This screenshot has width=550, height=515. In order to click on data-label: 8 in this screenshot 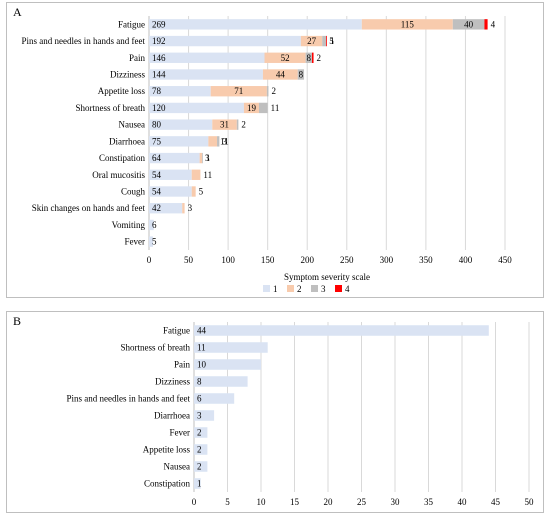, I will do `click(301, 75)`.